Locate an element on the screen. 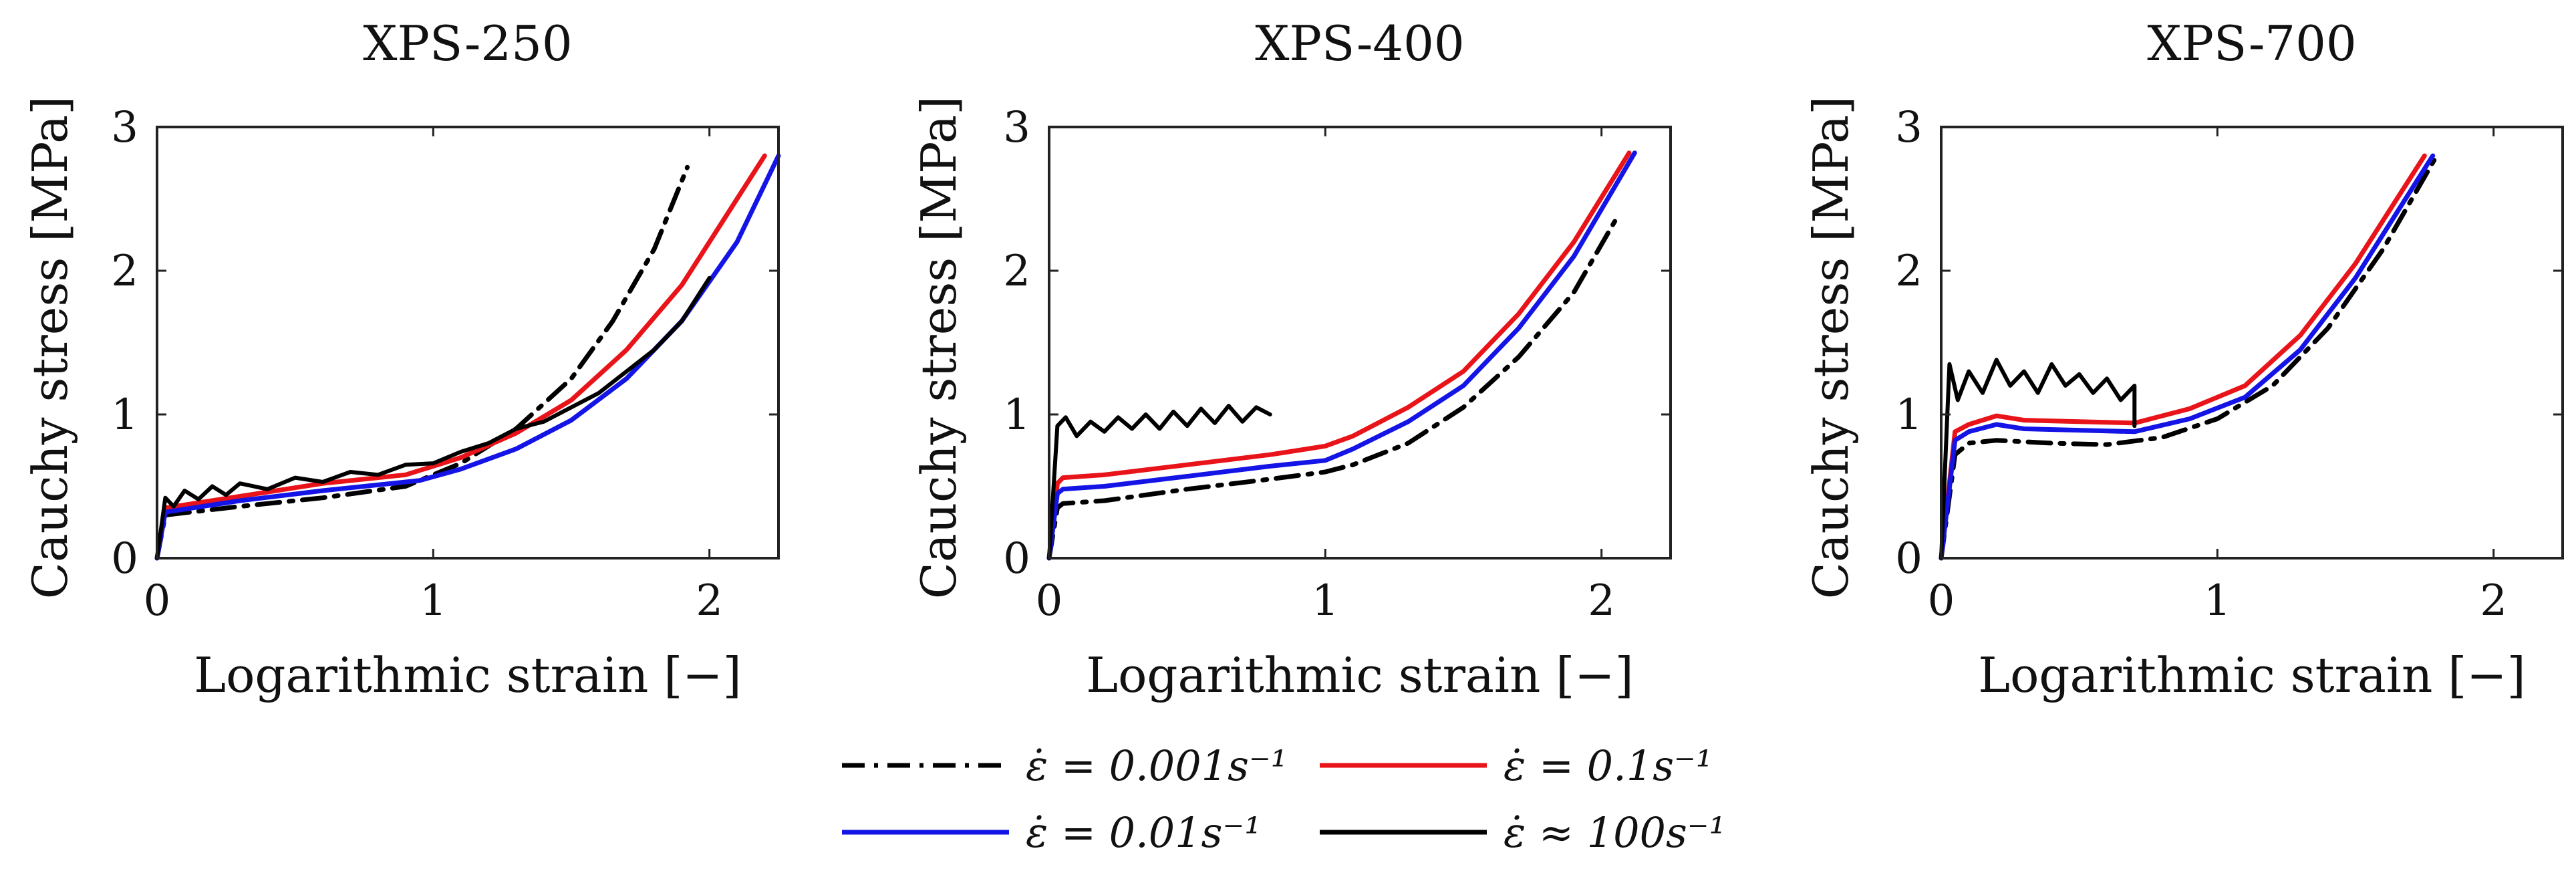 This screenshot has width=2576, height=869. legend-label-0_001: ε̇ = 0.001s⁻¹ is located at coordinates (1157, 765).